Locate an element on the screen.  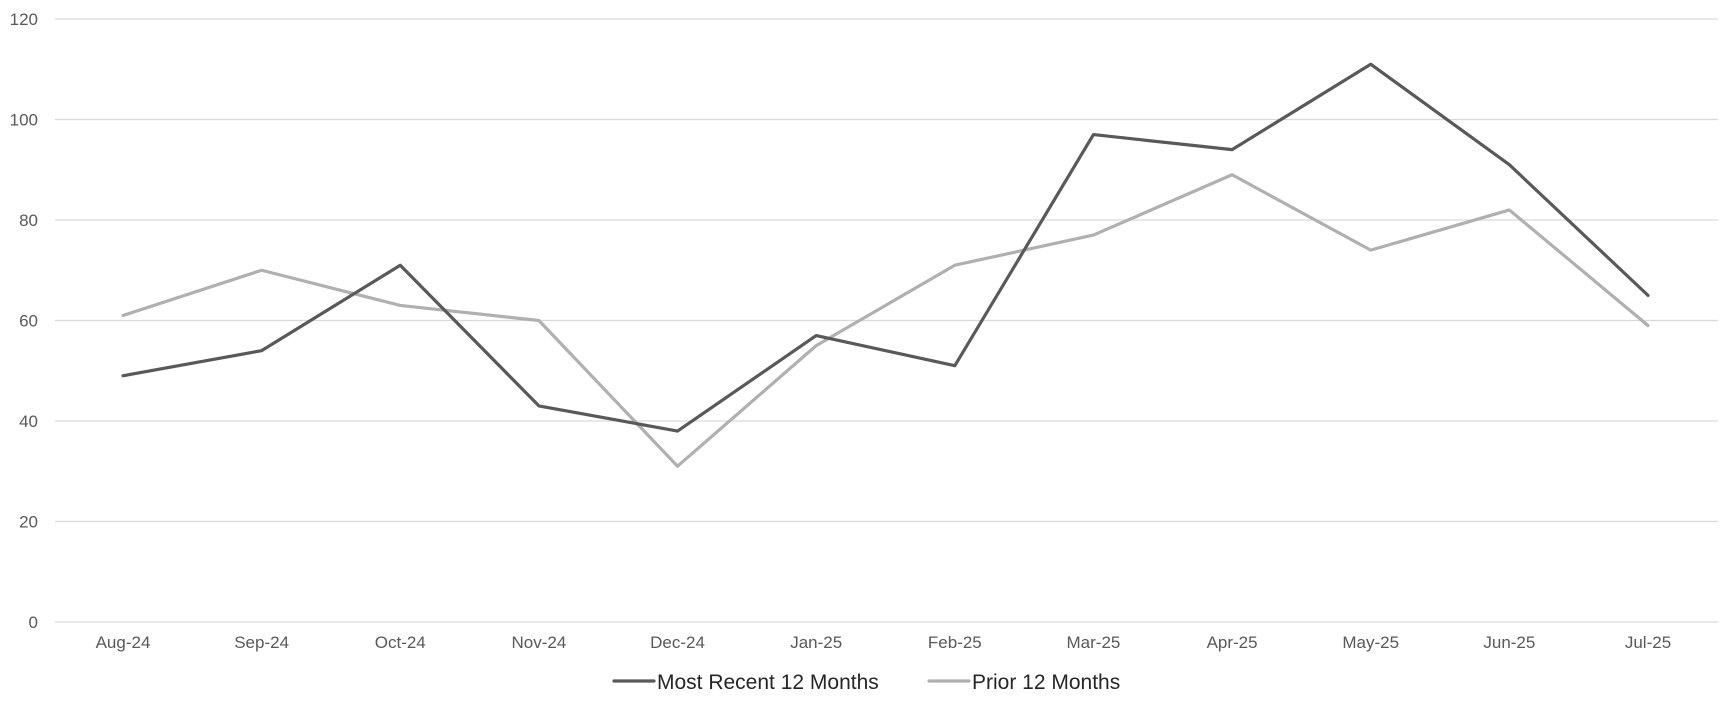
x-tick-label: Mar-25 is located at coordinates (1094, 642).